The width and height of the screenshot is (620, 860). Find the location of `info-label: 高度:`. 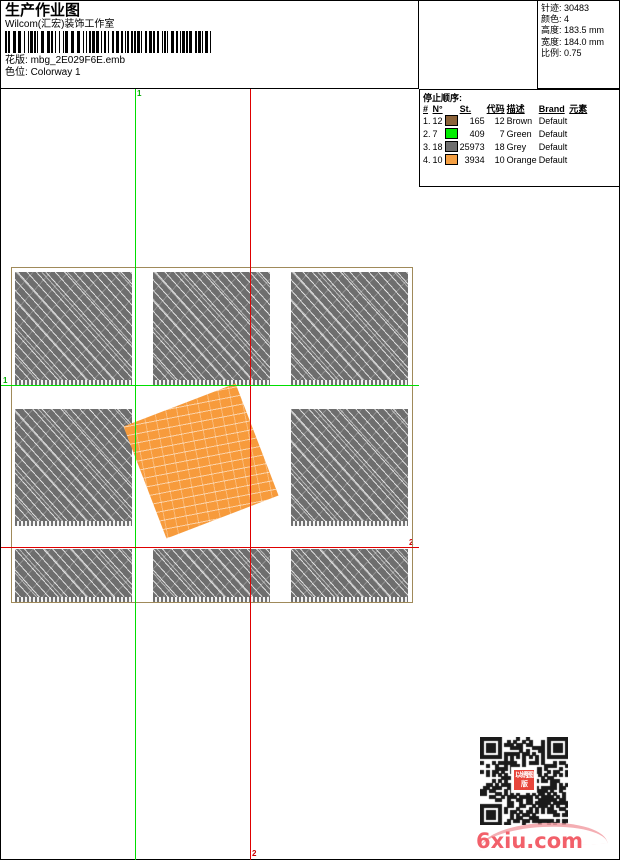

info-label: 高度: is located at coordinates (551, 30).